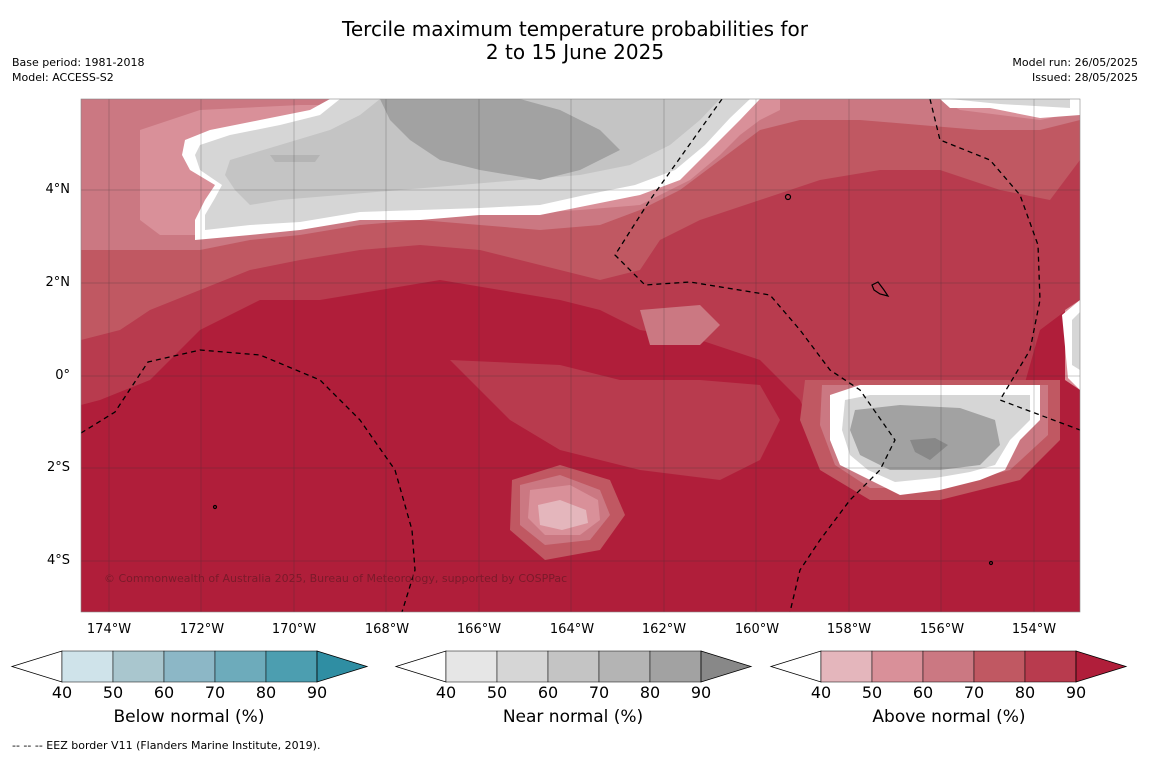 The width and height of the screenshot is (1150, 758). Describe the element at coordinates (572, 629) in the screenshot. I see `lon-label-164w: 164°W` at that location.